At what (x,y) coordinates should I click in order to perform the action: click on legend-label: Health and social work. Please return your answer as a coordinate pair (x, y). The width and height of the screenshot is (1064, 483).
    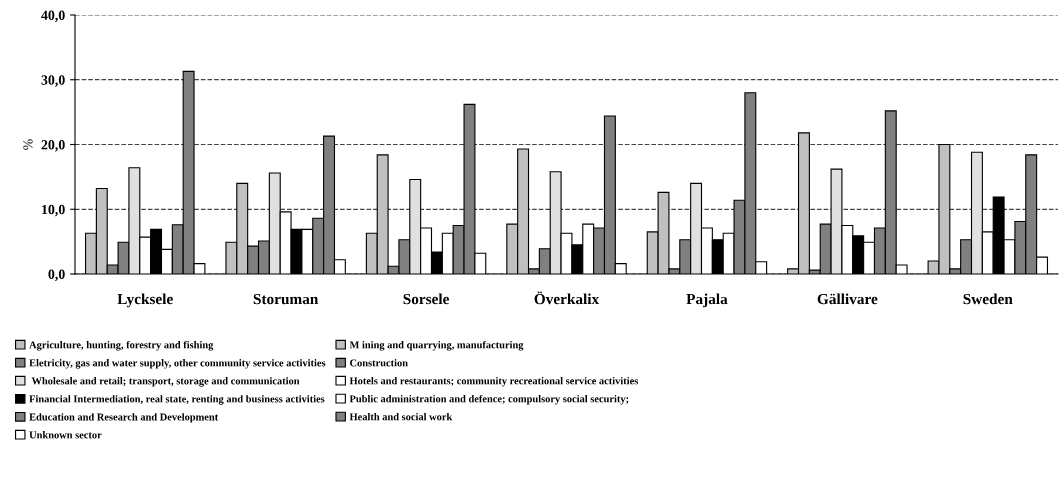
    Looking at the image, I should click on (401, 416).